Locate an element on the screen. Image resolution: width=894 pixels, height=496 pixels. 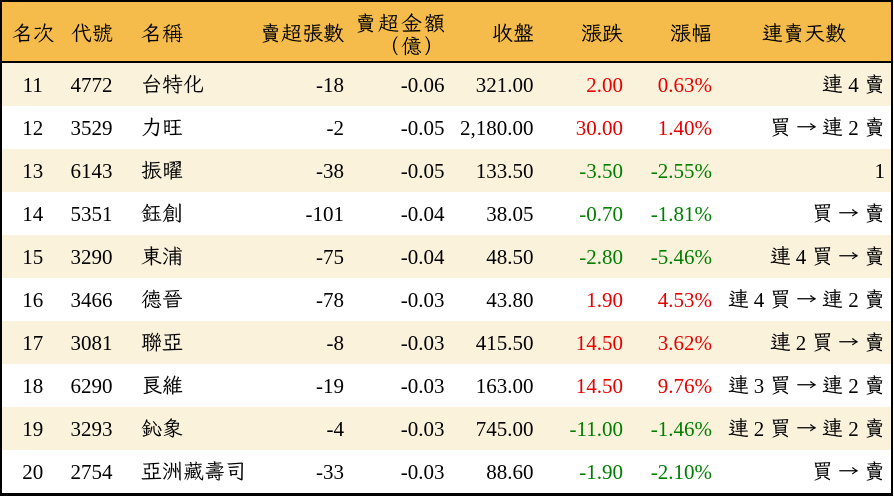
table-row: 14 5351 -101 -0.04 38.05 -0.70 -1.81% is located at coordinates (446, 213).